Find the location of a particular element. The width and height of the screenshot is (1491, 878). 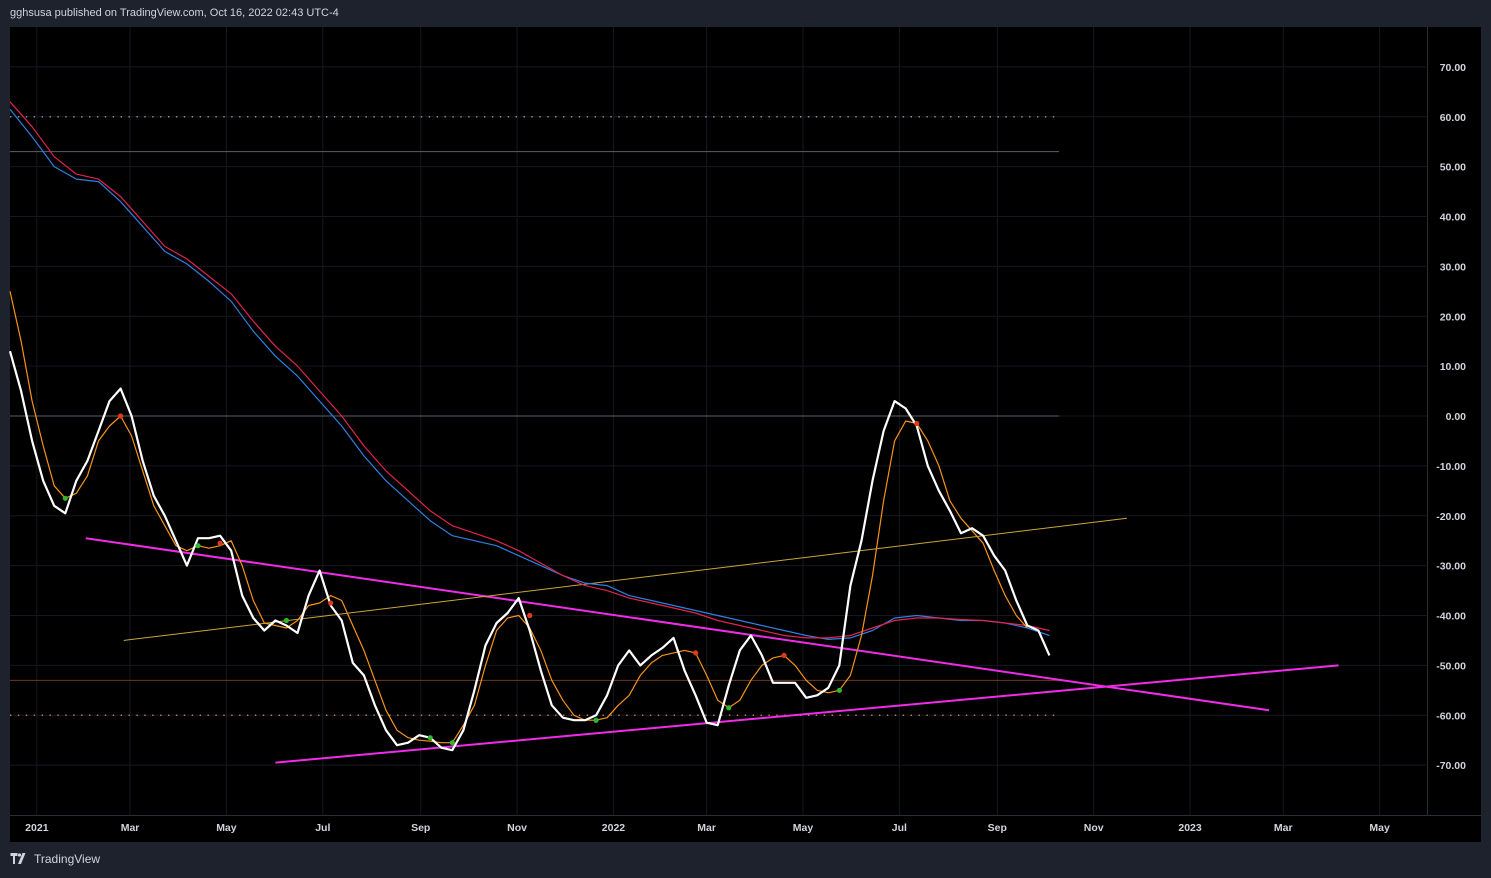

x-tick-label: 2022 is located at coordinates (614, 828).